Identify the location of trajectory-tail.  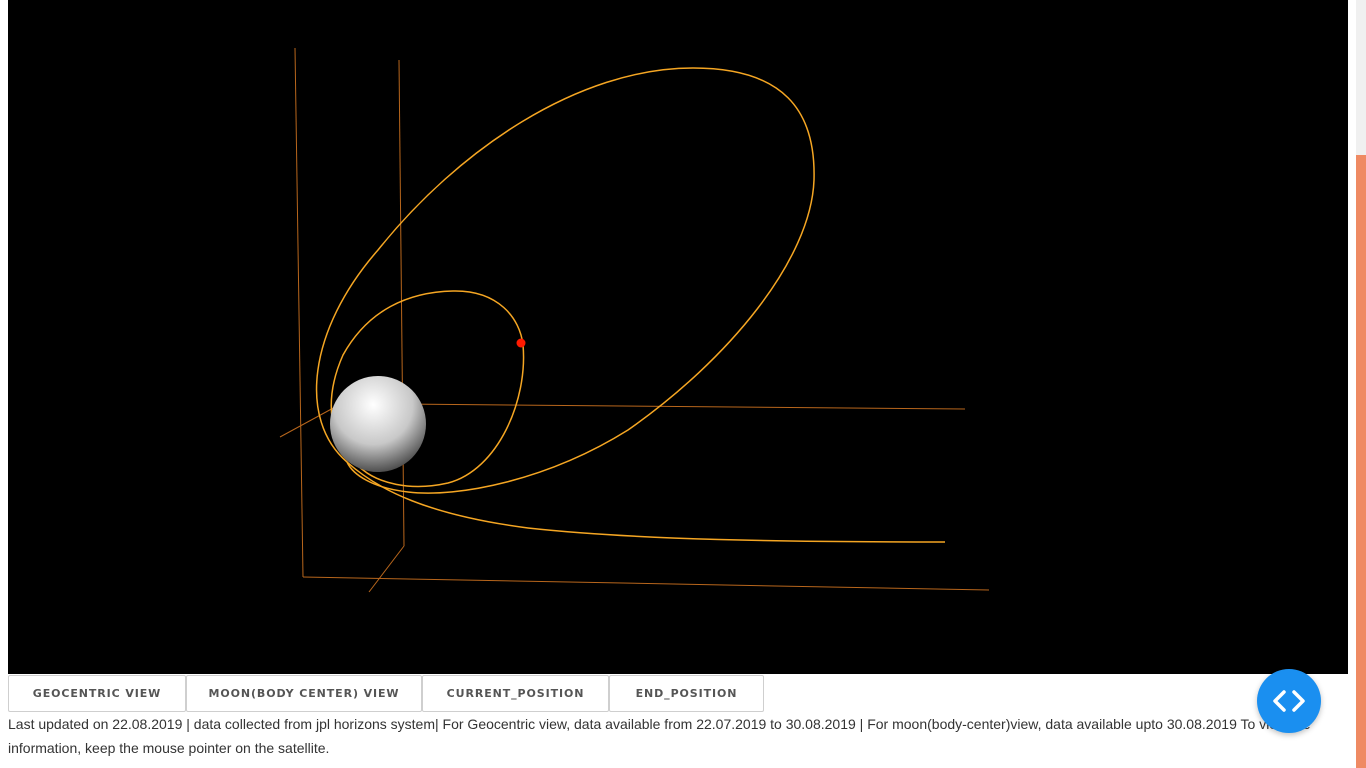
(646, 502).